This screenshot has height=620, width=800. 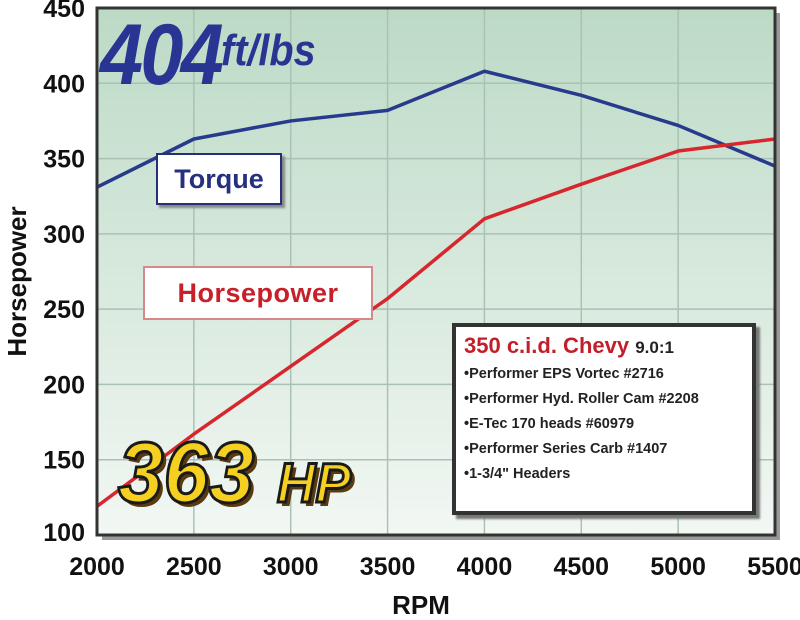 I want to click on y-tick-label: 300, so click(x=64, y=235).